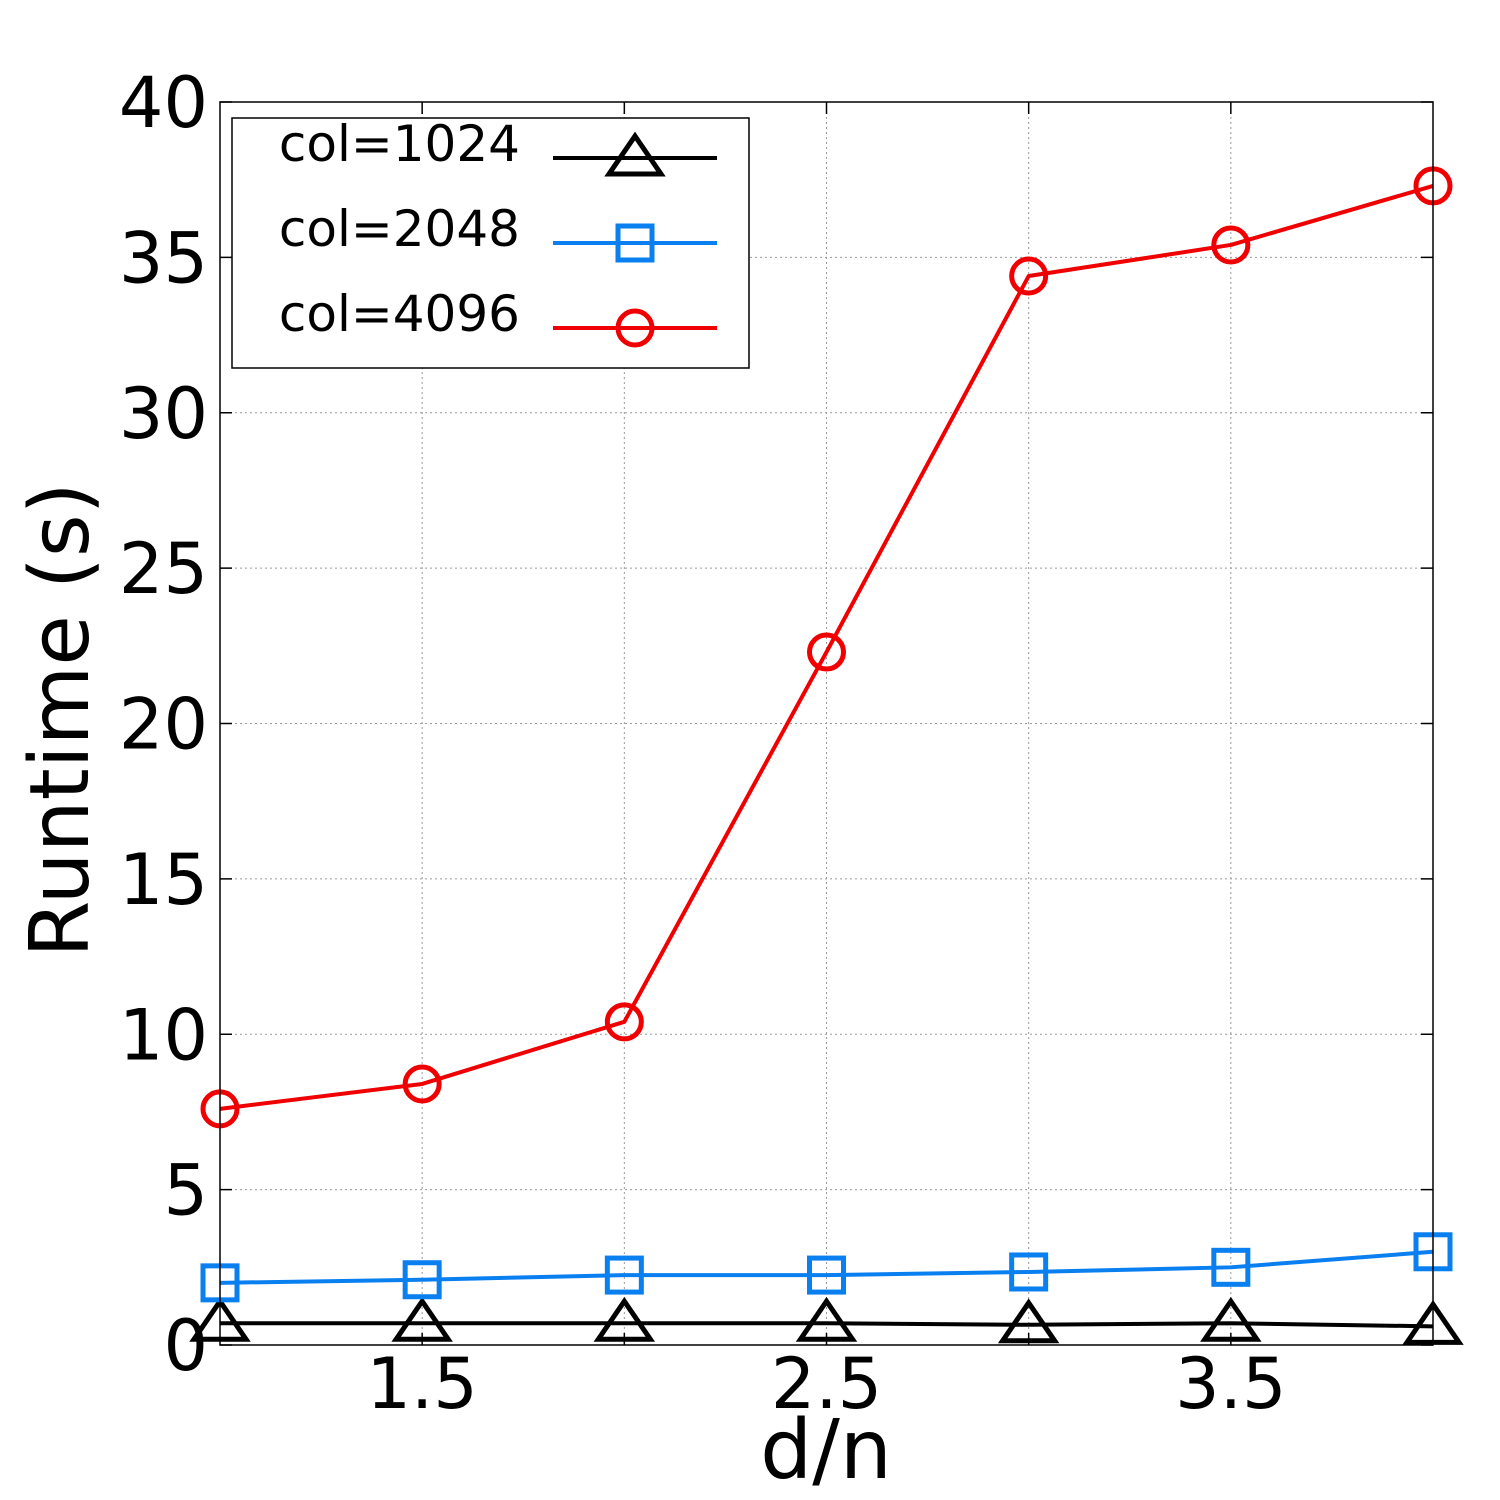  Describe the element at coordinates (1230, 1384) in the screenshot. I see `x-tick-label: 3.5` at that location.